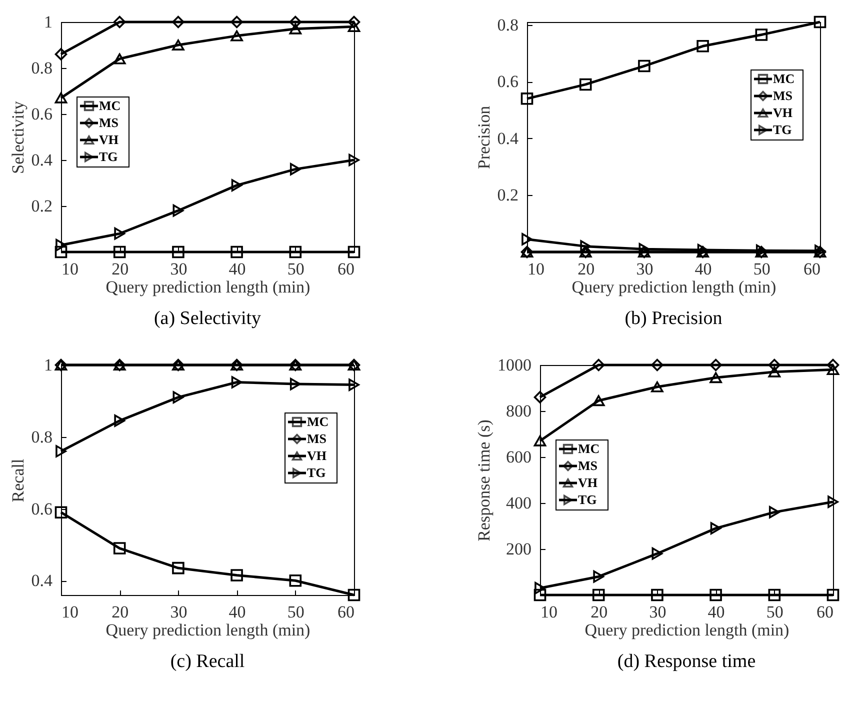  Describe the element at coordinates (484, 137) in the screenshot. I see `y-axis-title: Precision` at that location.